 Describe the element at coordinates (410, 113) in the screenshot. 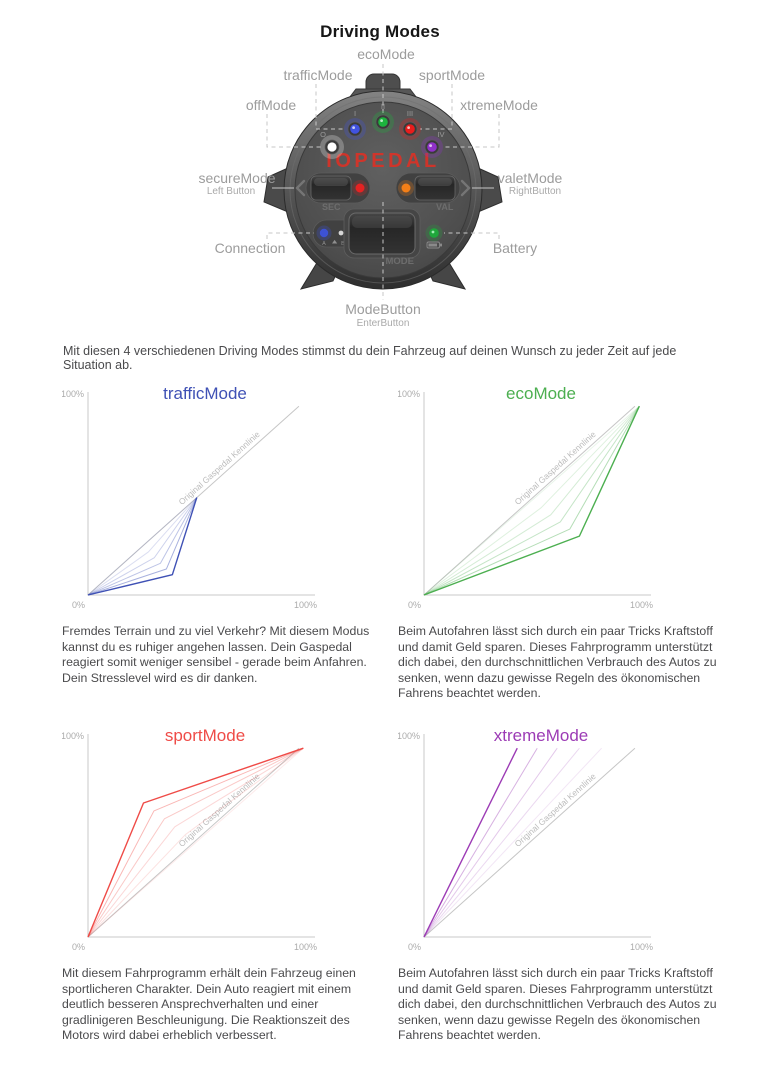

I see `svg-text: III` at that location.